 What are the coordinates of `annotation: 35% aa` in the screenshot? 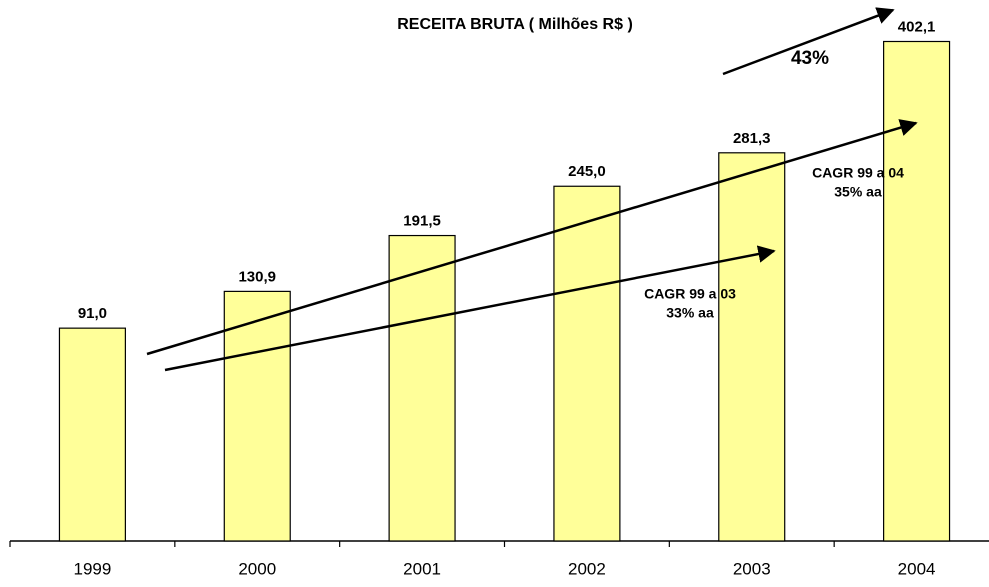 It's located at (858, 192).